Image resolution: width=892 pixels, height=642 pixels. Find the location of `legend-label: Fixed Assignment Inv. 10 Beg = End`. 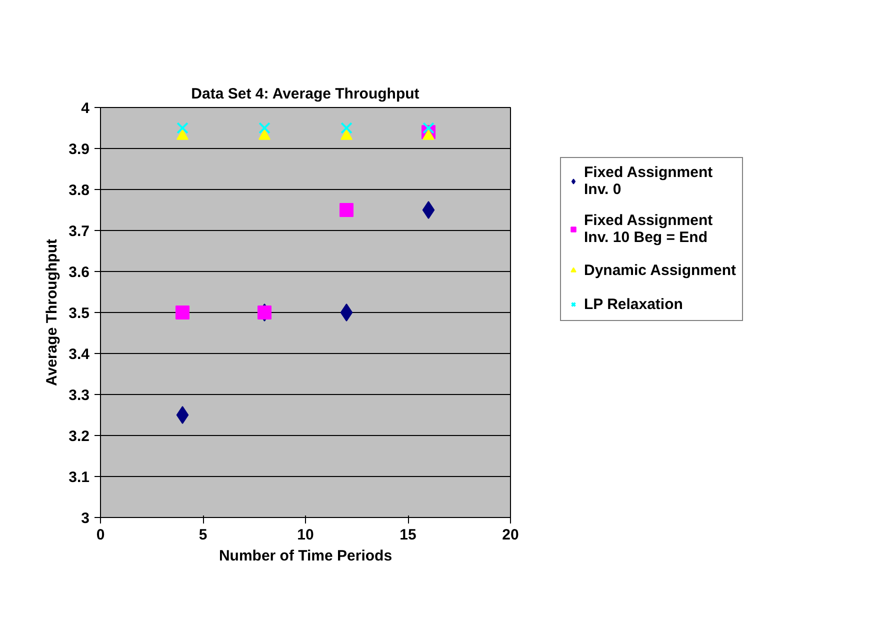

legend-label: Fixed Assignment Inv. 10 Beg = End is located at coordinates (648, 229).